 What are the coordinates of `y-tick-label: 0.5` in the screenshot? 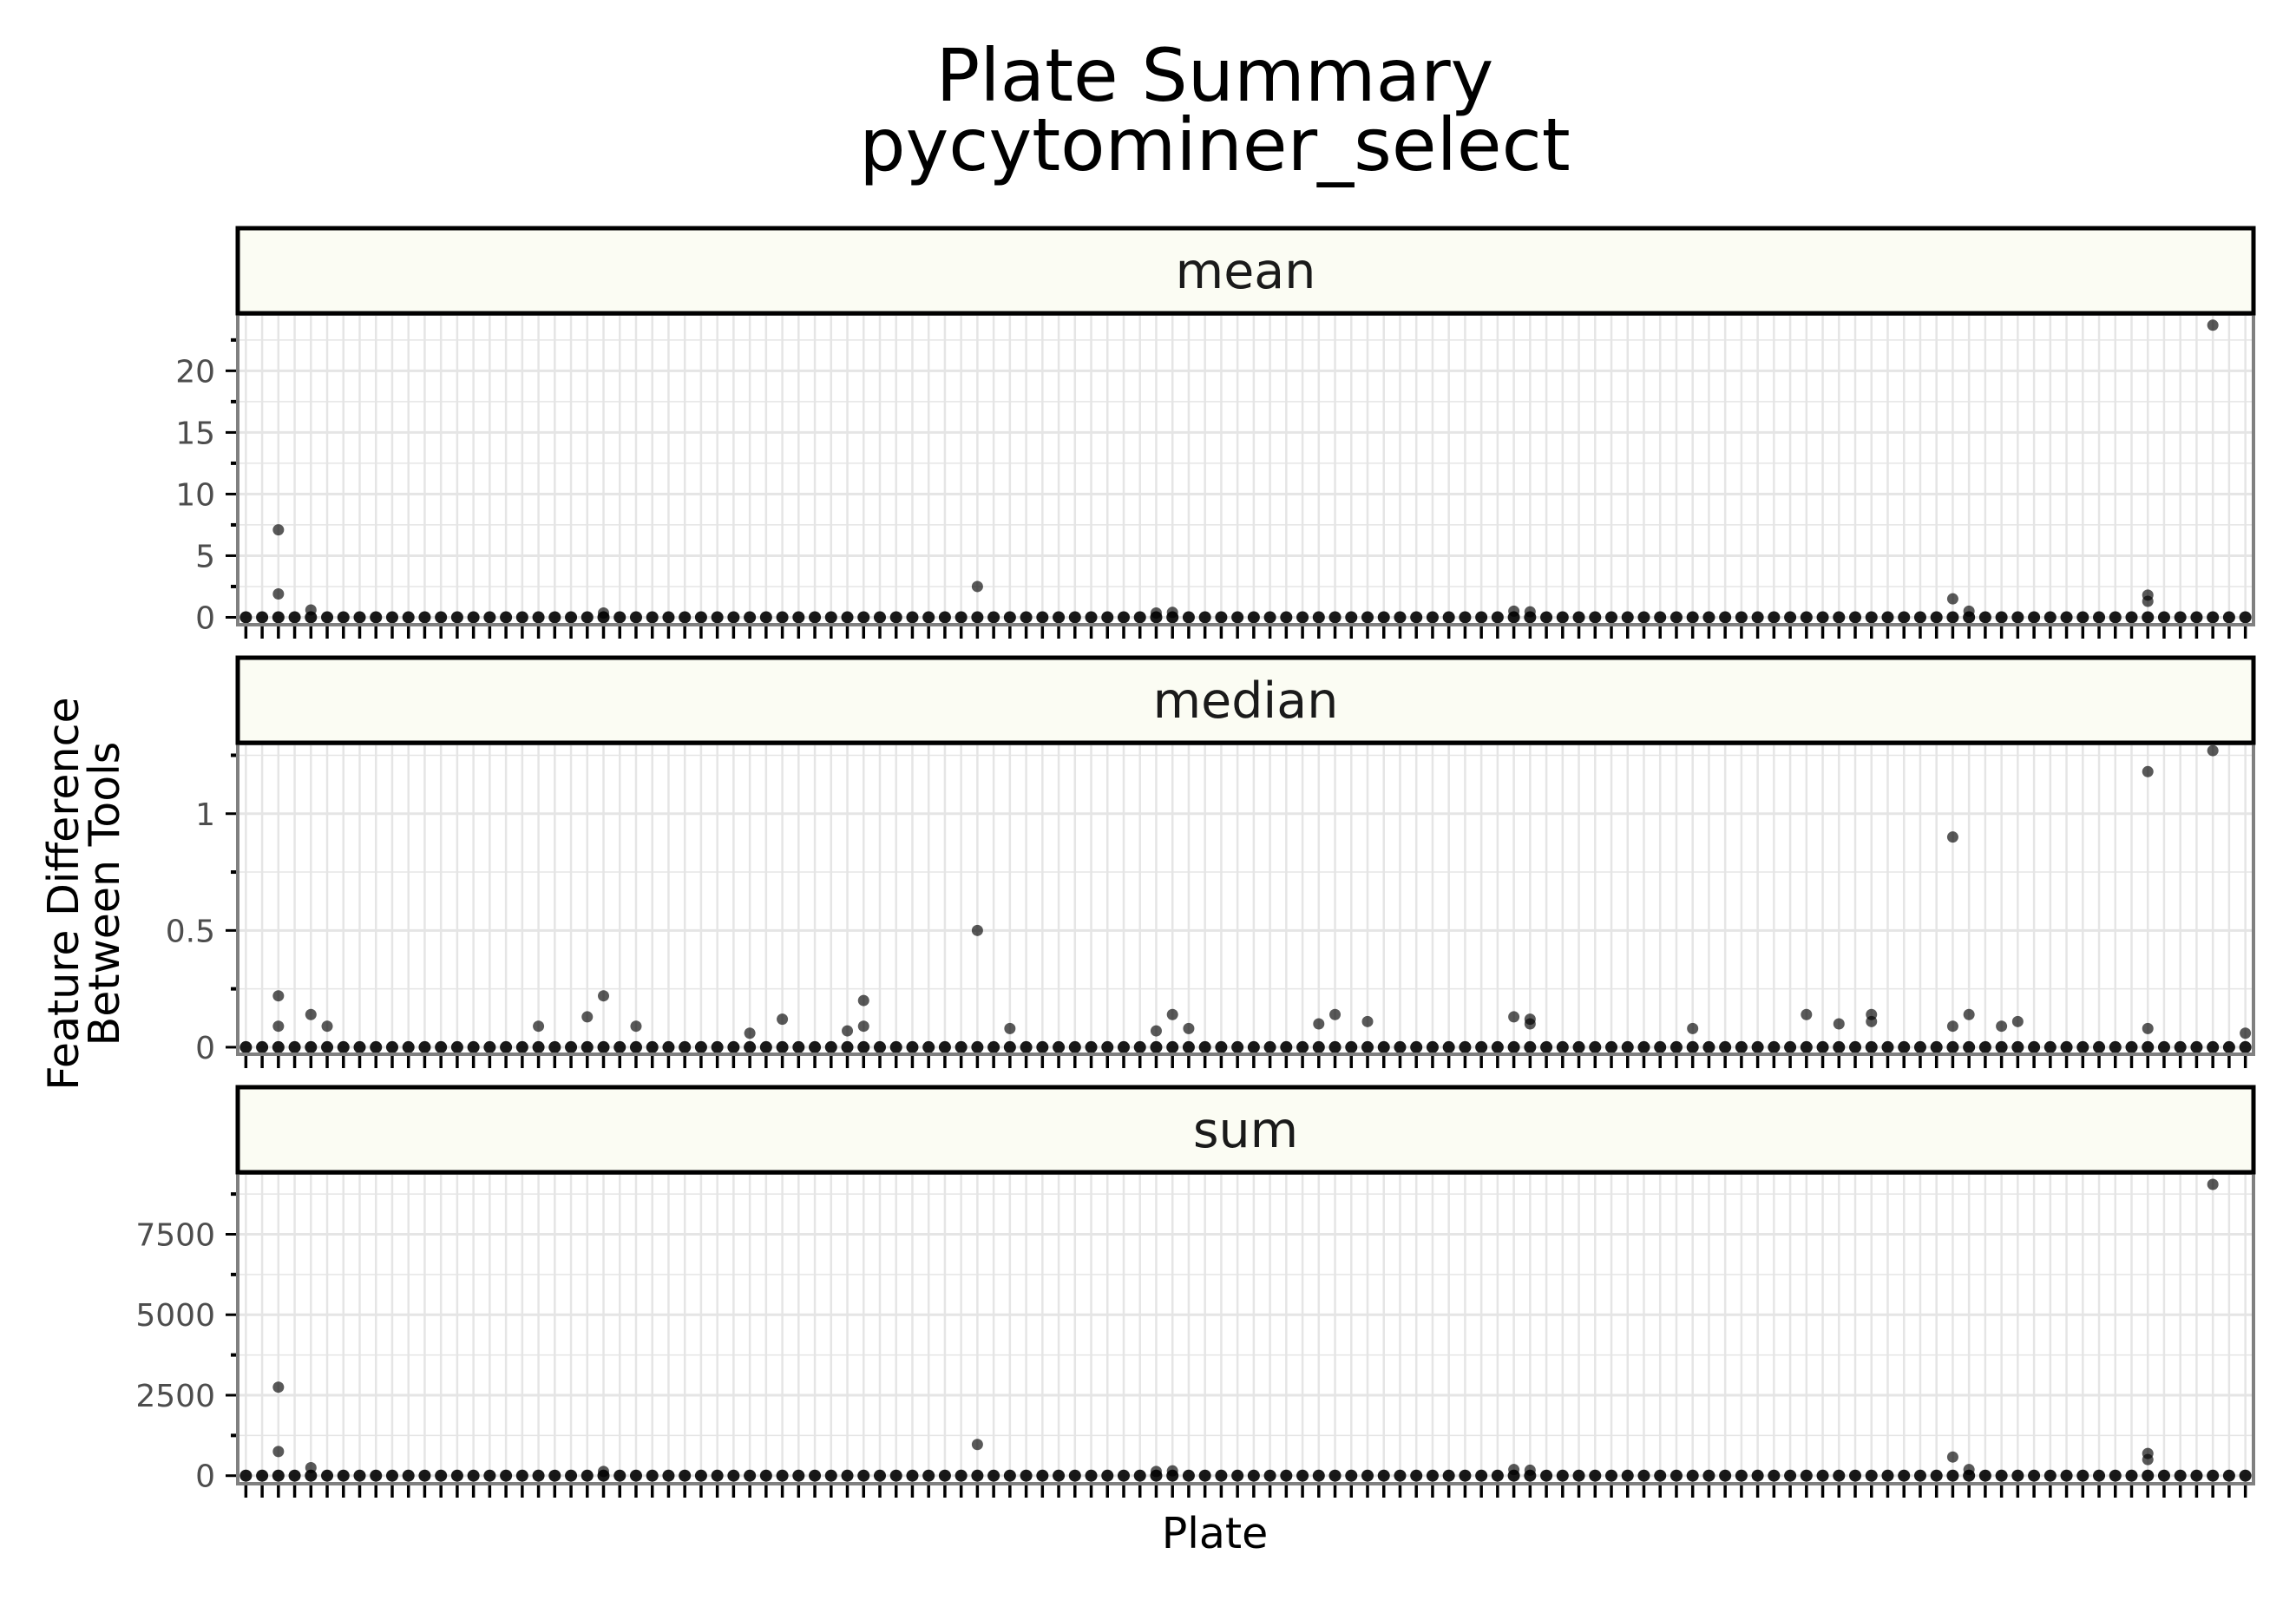 It's located at (190, 931).